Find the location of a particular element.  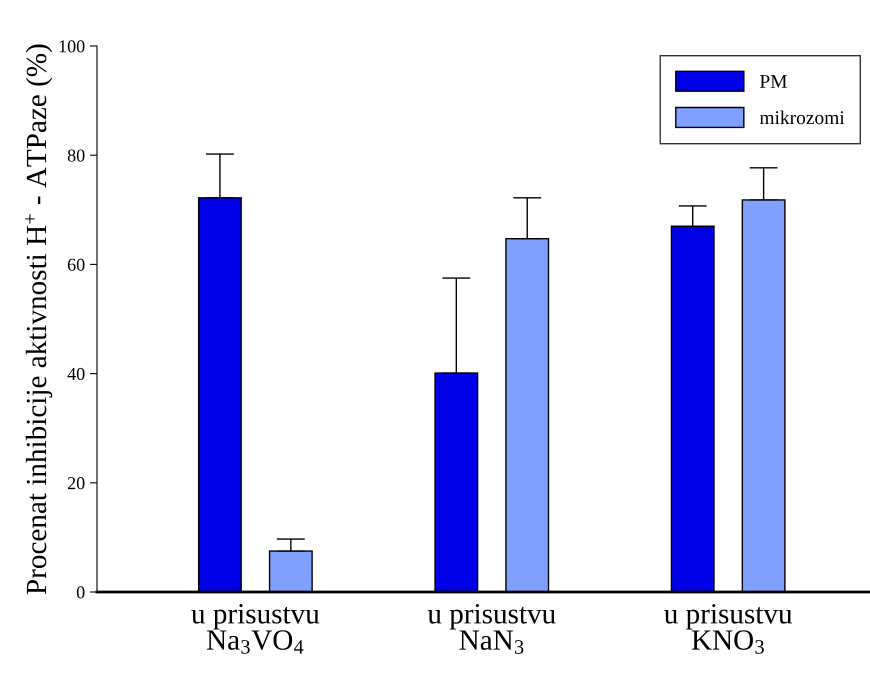

legend-label: PM is located at coordinates (773, 81).